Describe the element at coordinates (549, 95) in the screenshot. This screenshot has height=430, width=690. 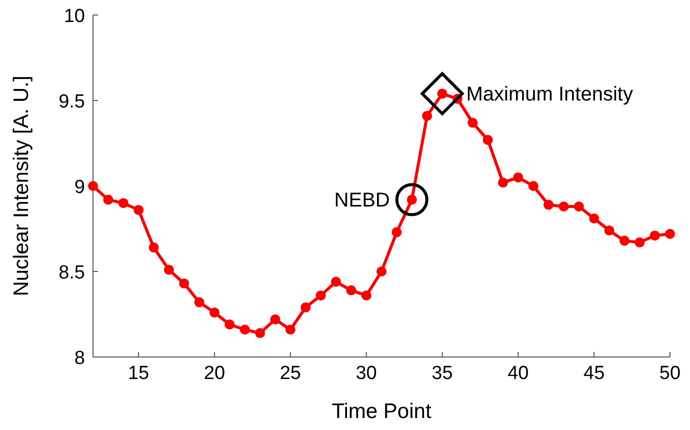
I see `annotation: Maximum Intensity` at that location.